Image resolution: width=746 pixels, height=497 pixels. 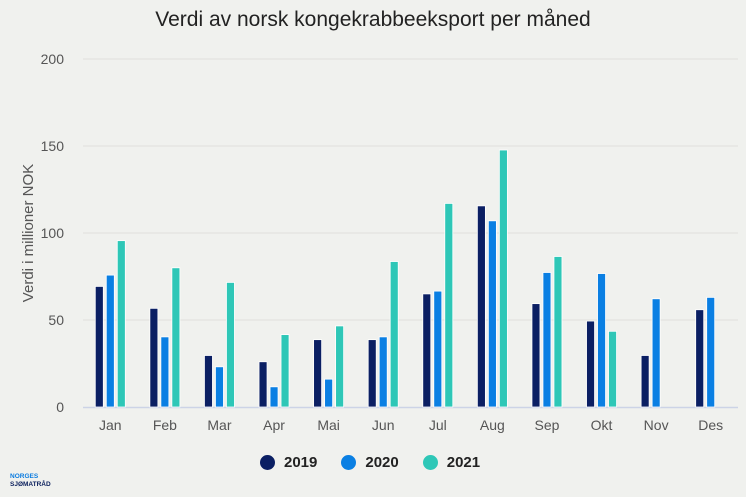 I want to click on bar-2019-Jul, so click(x=427, y=350).